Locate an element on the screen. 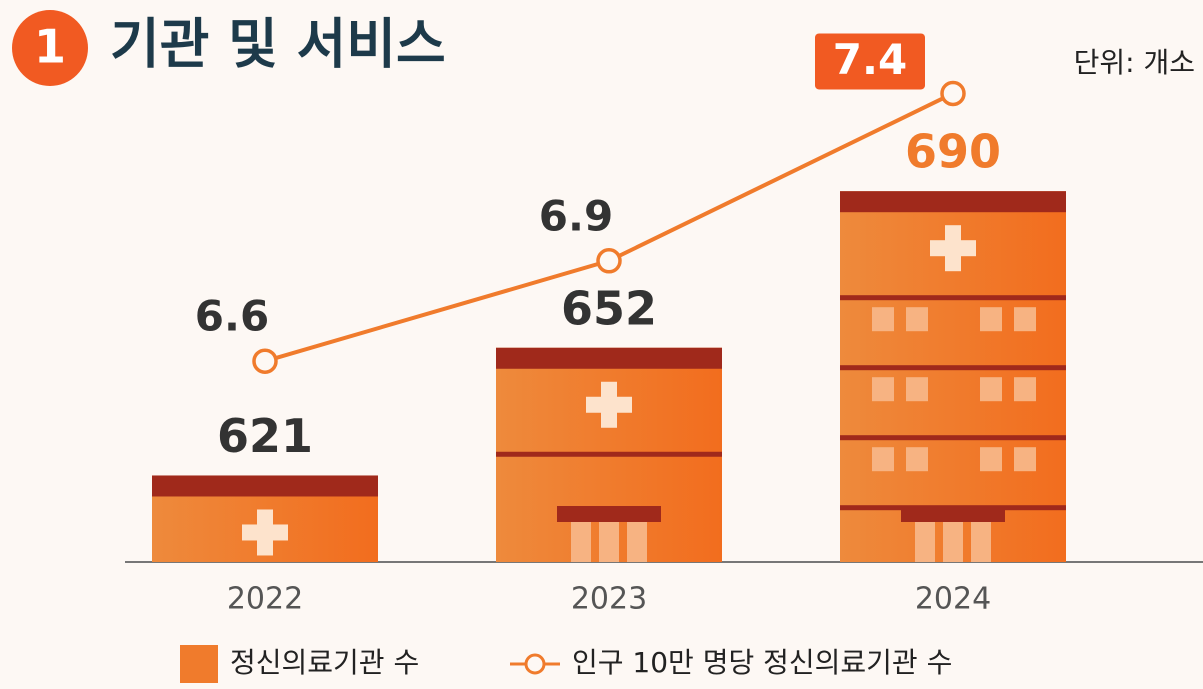  x-tick-label: 2022 is located at coordinates (265, 599).